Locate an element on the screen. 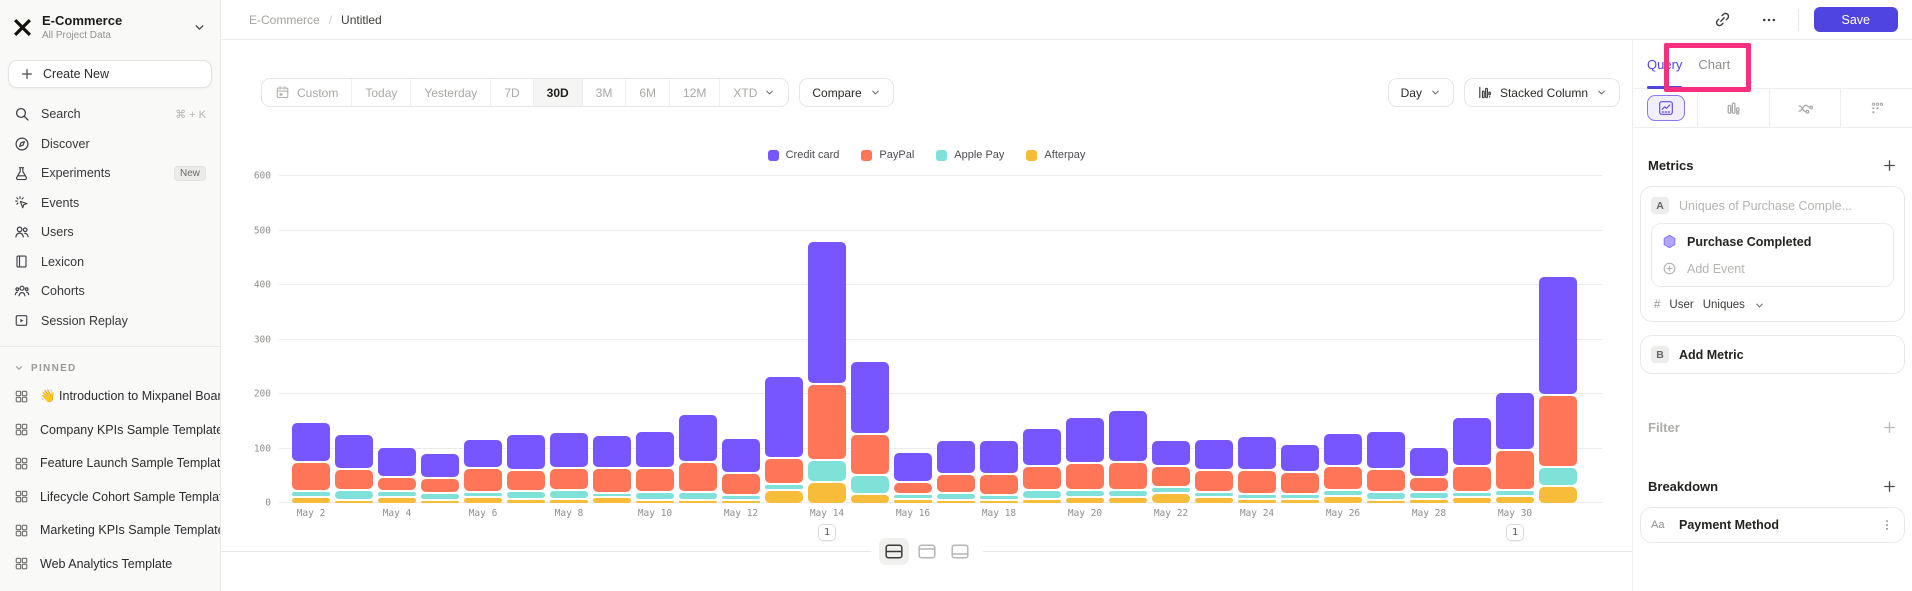 This screenshot has height=591, width=1912. date-range-xtd: XTD is located at coordinates (753, 92).